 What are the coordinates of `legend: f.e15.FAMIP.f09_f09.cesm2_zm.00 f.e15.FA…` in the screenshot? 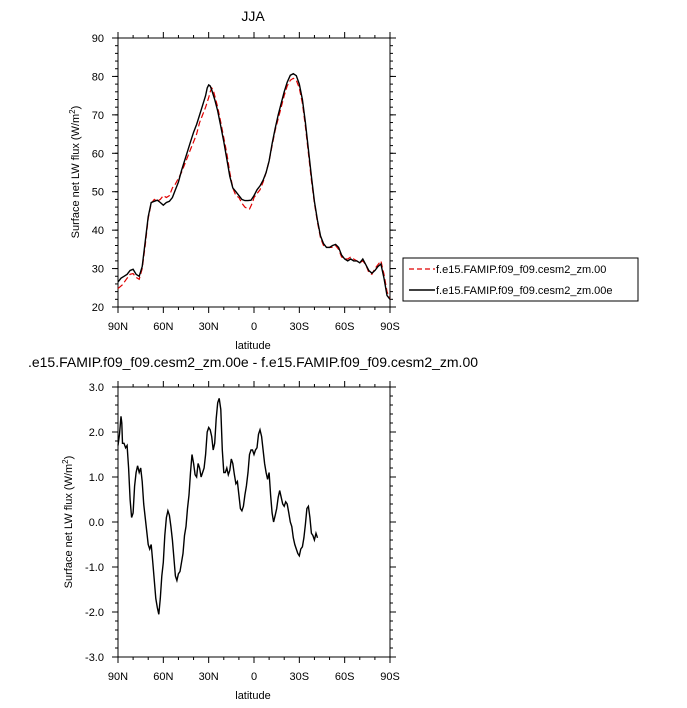 It's located at (520, 279).